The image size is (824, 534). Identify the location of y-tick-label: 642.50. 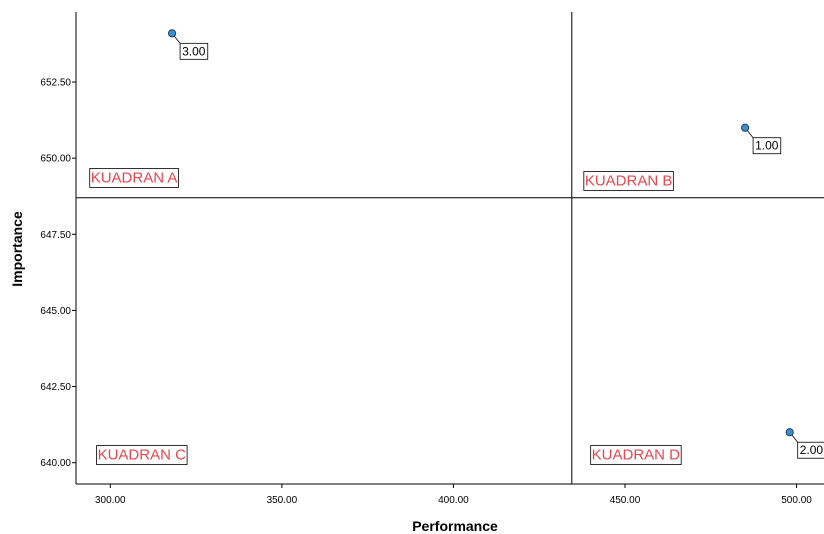
(55, 387).